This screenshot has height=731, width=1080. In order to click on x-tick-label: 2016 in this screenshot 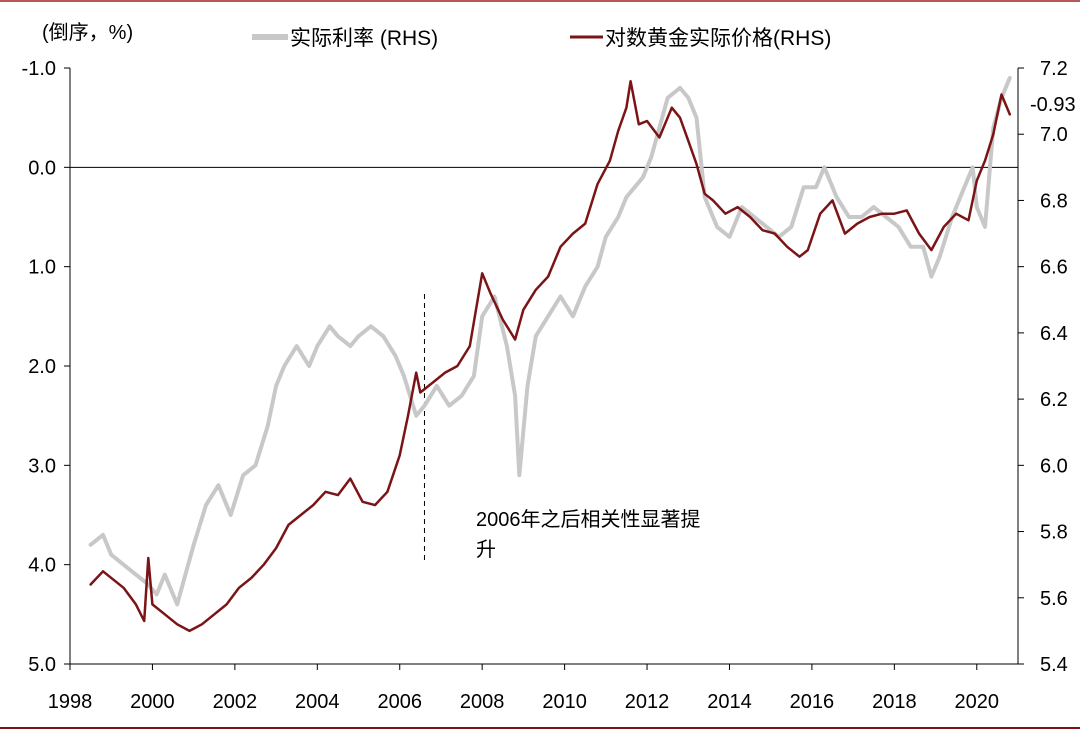, I will do `click(812, 702)`.